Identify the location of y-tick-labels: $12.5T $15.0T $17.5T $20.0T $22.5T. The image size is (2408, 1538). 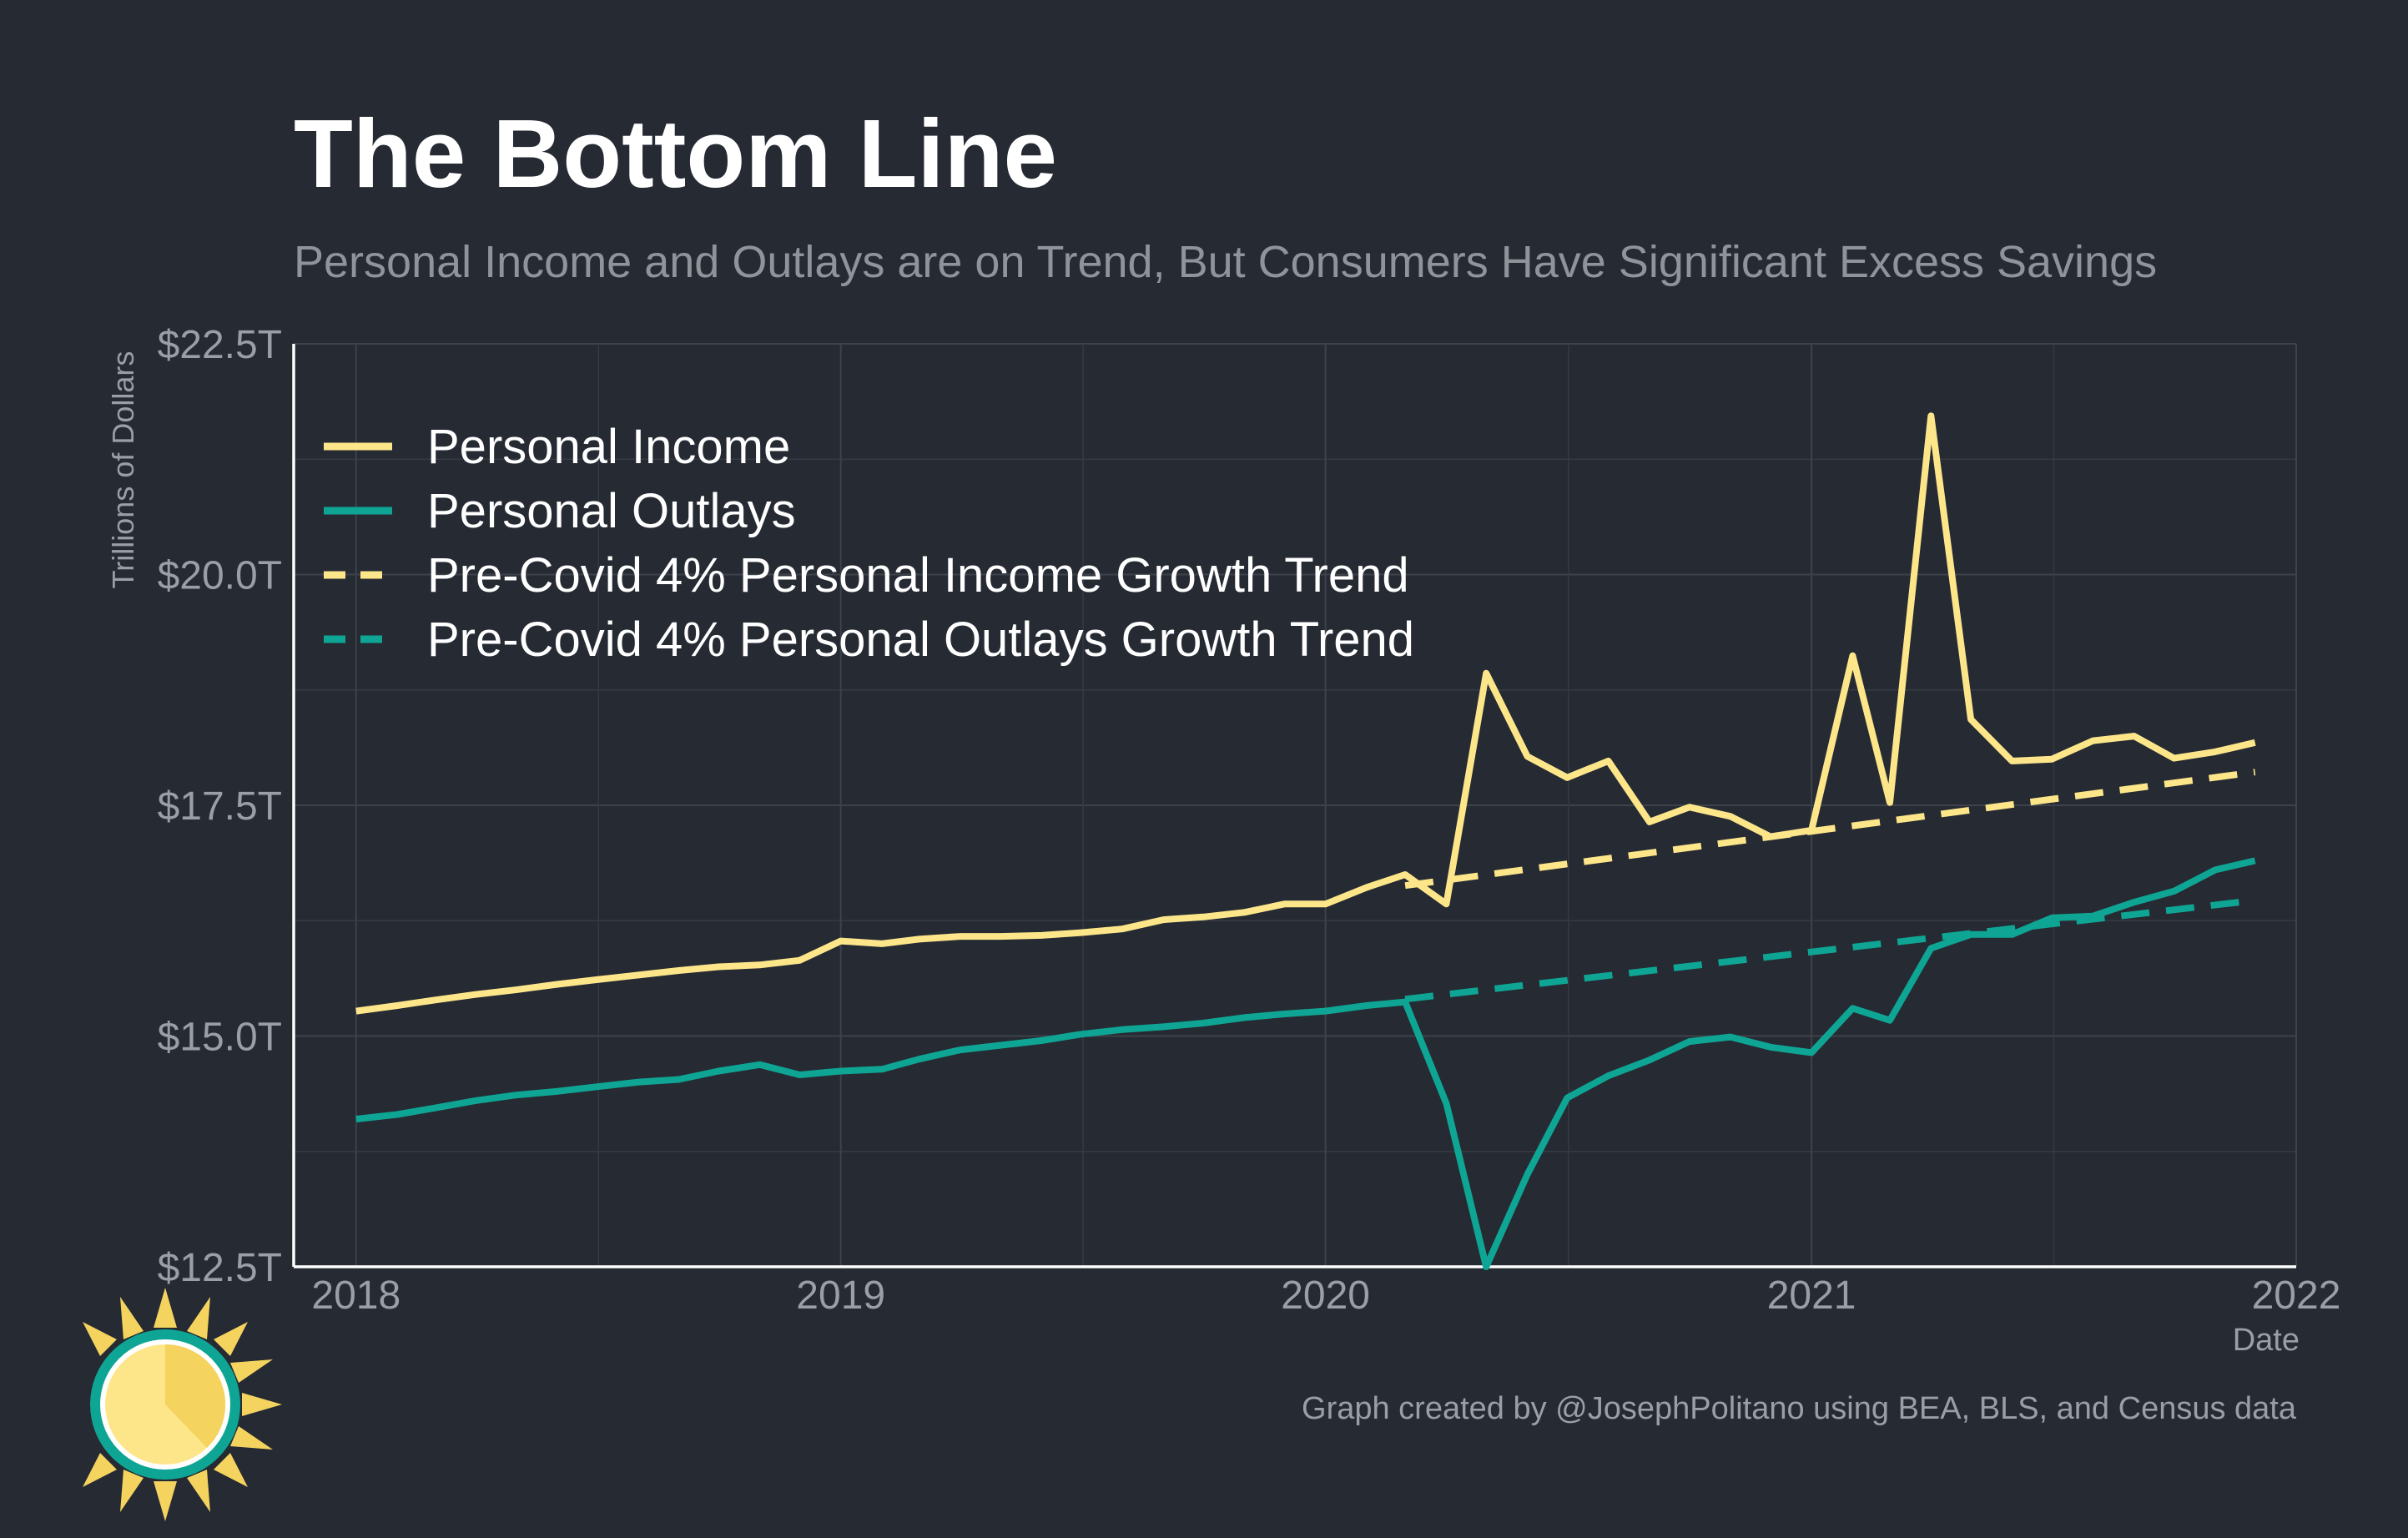
(220, 806).